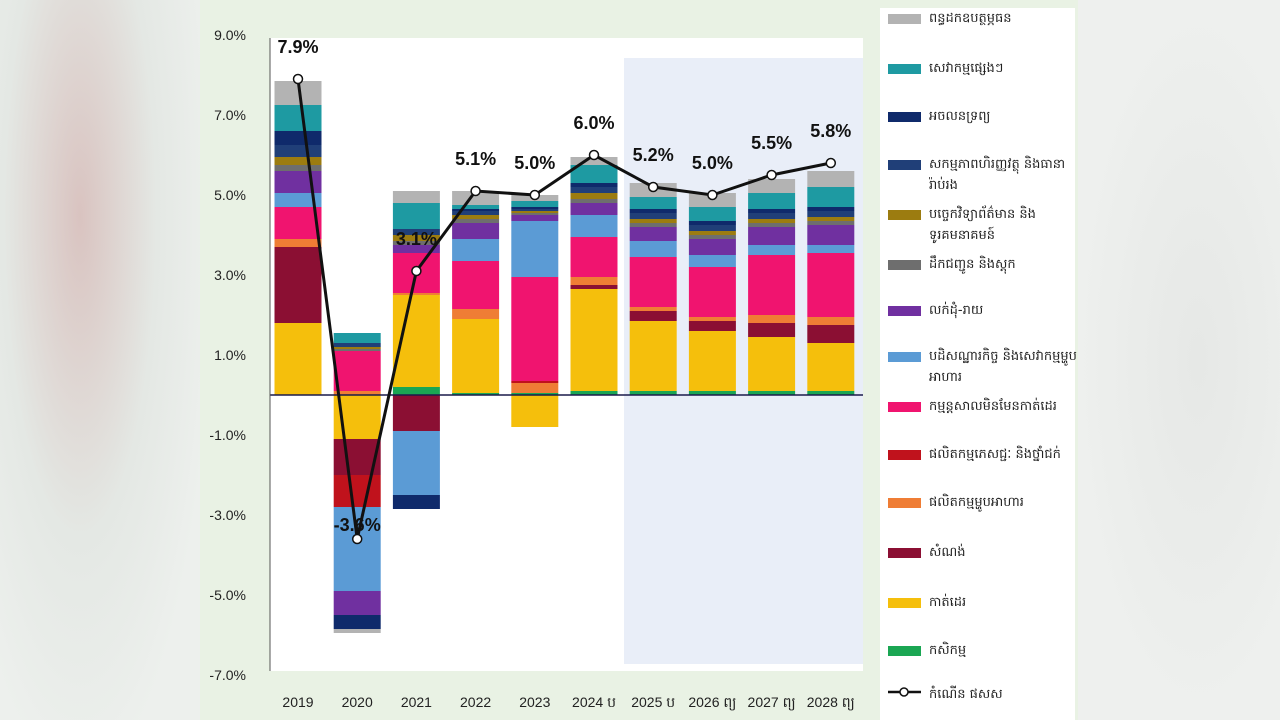 The width and height of the screenshot is (1280, 720). What do you see at coordinates (227, 595) in the screenshot?
I see `y-tick-label: -5.0%` at bounding box center [227, 595].